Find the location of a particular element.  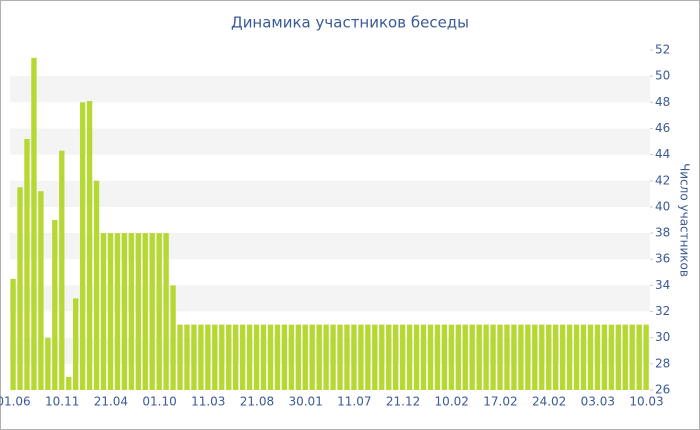

x-tick-label: 17.02 is located at coordinates (500, 402).